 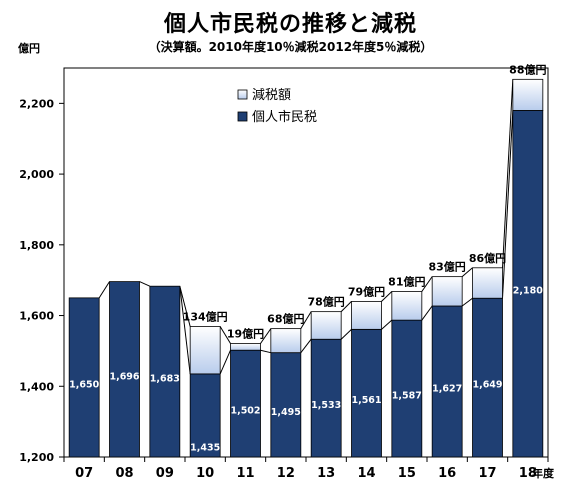 I want to click on bar-value-label: 1,683, so click(x=165, y=379).